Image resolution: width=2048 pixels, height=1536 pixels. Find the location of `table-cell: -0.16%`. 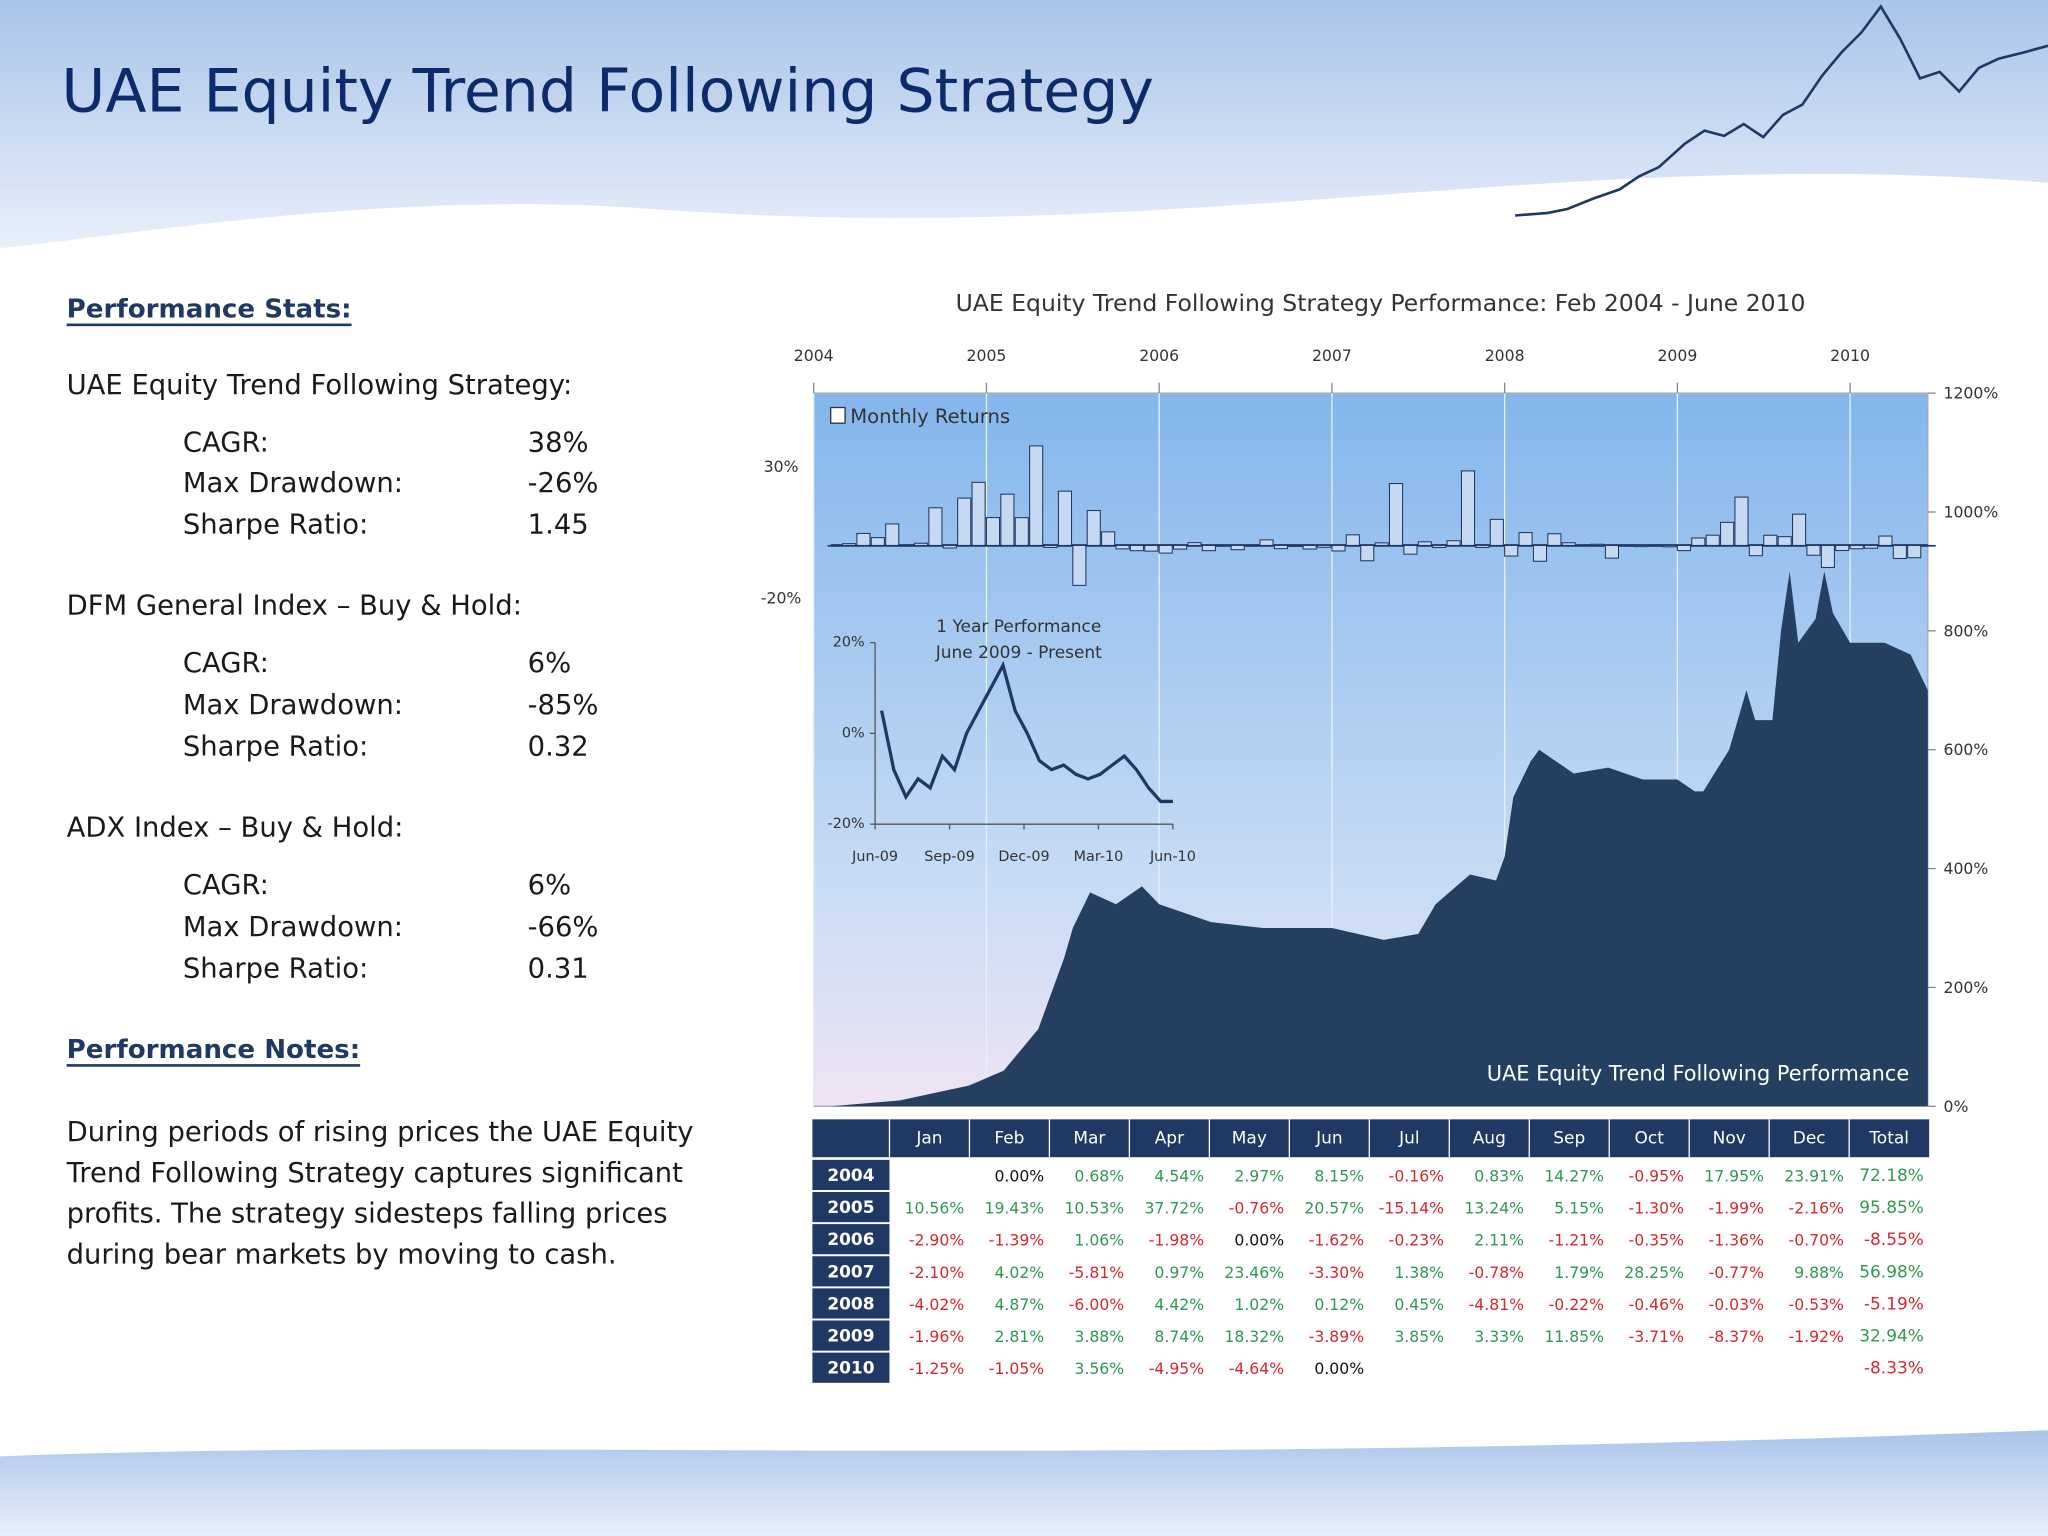

table-cell: -0.16% is located at coordinates (1417, 1175).